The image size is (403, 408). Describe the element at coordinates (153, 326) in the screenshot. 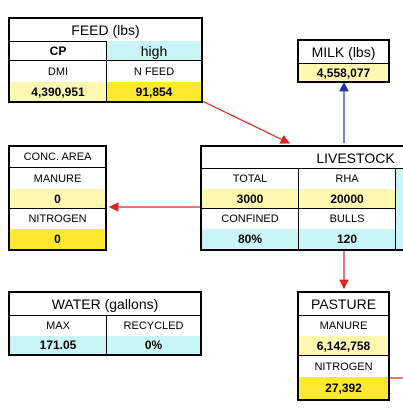

I see `water-recycled-label: RECYCLED` at that location.